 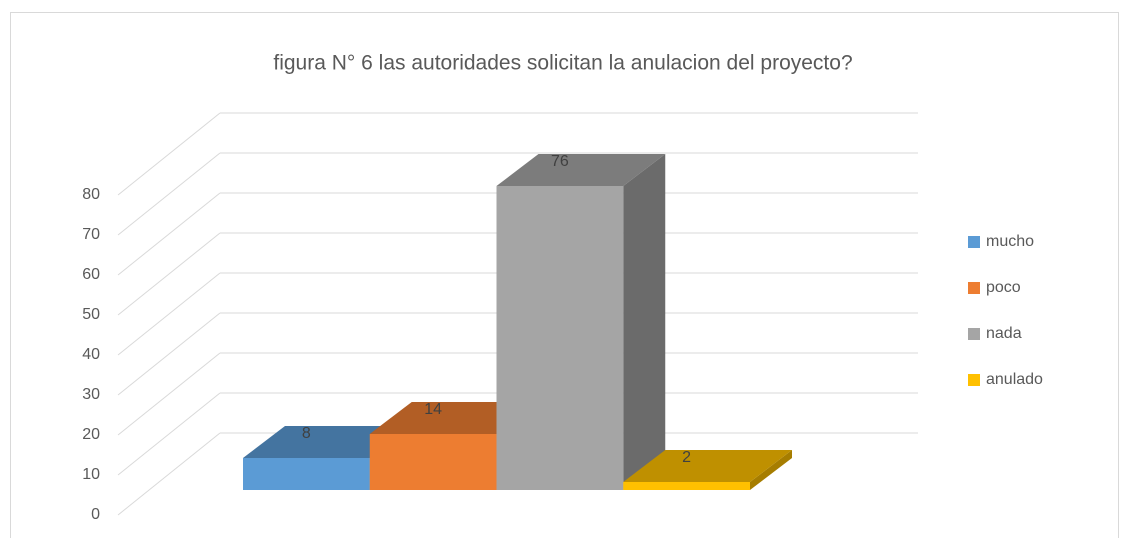 What do you see at coordinates (306, 433) in the screenshot?
I see `data-label: 8` at bounding box center [306, 433].